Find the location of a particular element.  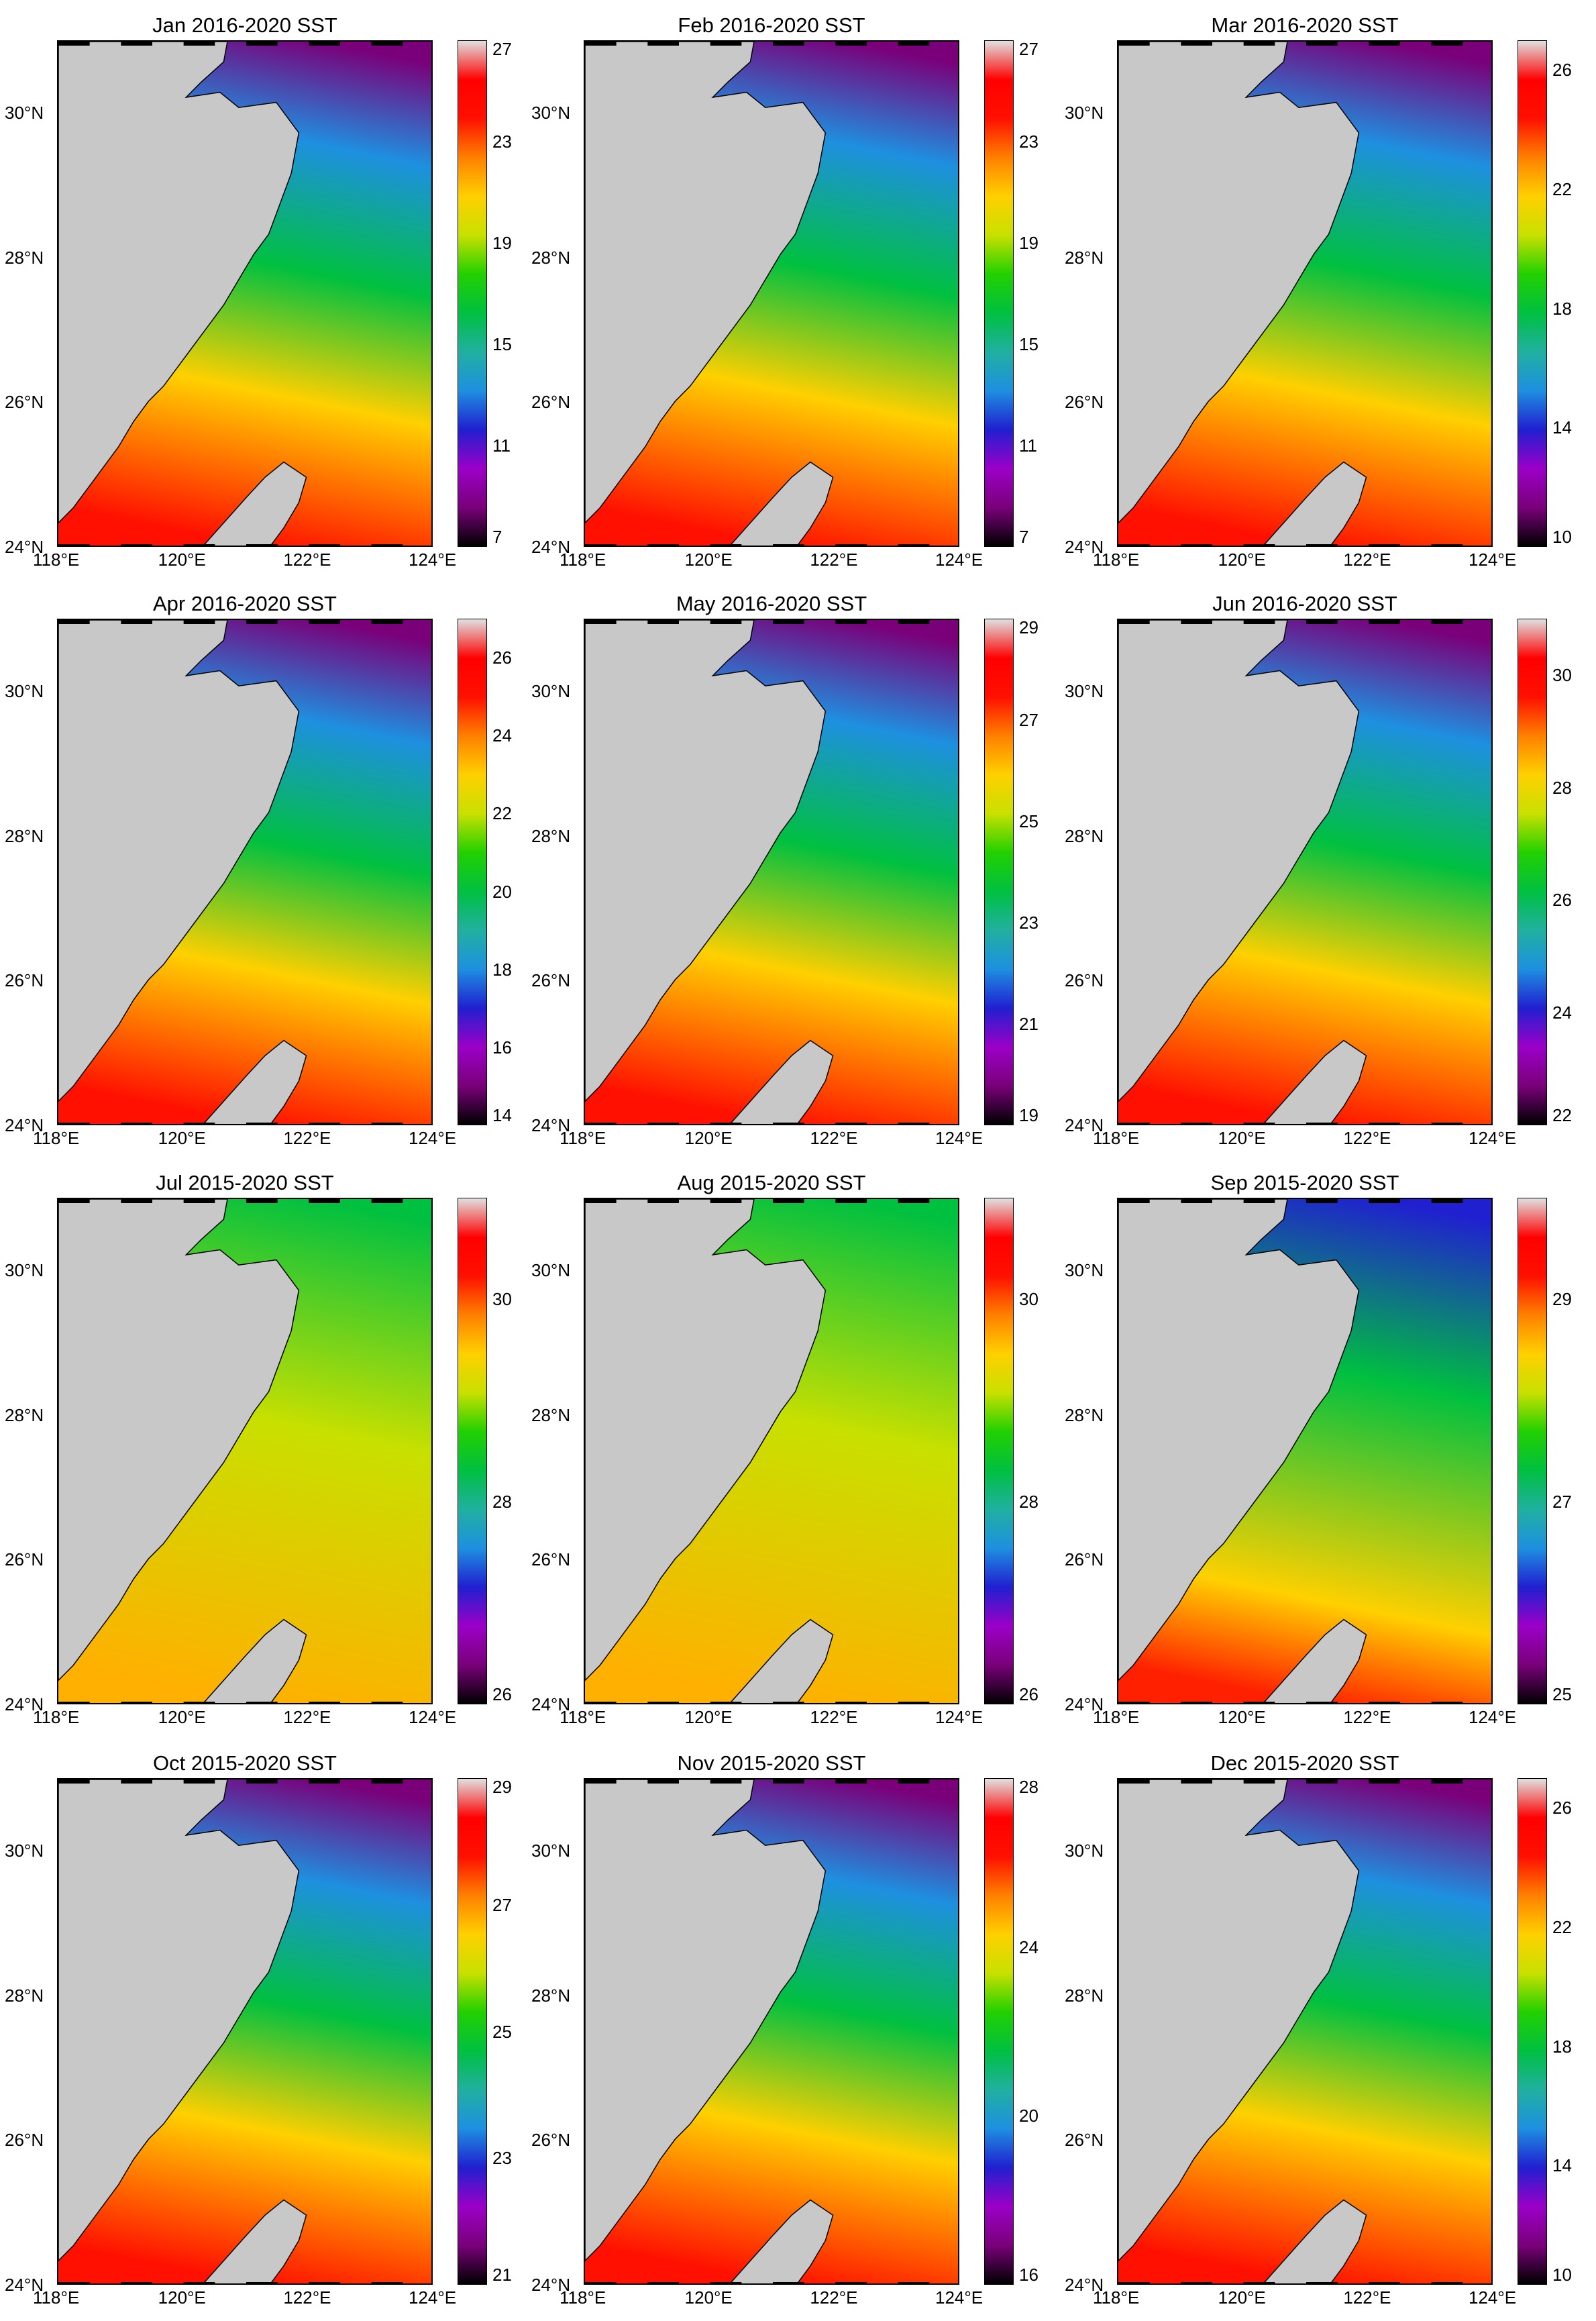

colorbar-tick-label: 19 is located at coordinates (502, 243).